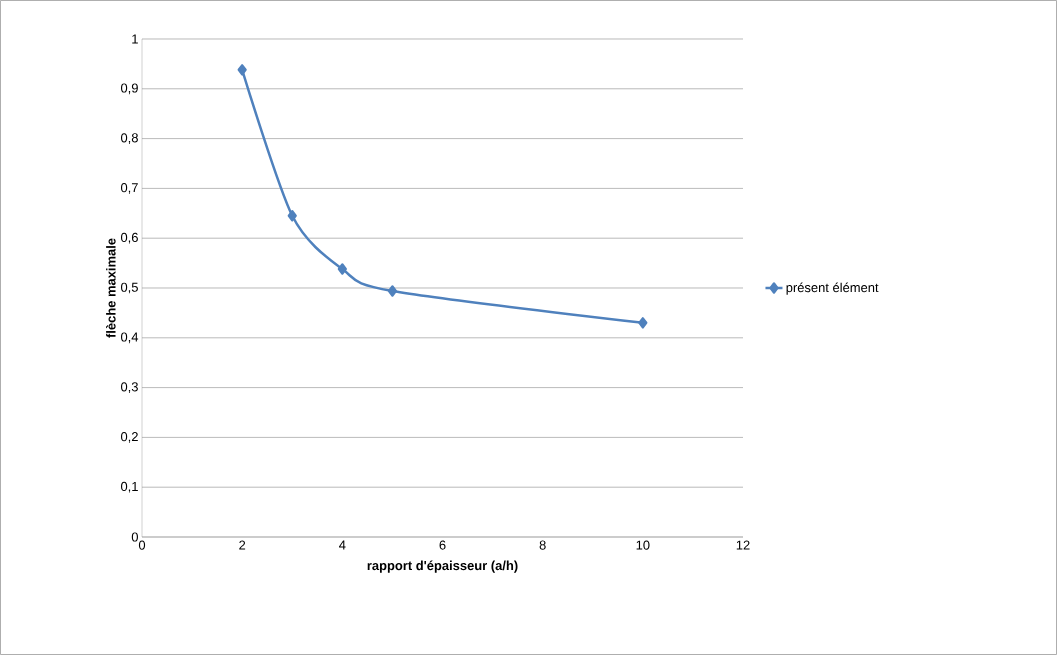 The image size is (1057, 655). Describe the element at coordinates (134, 537) in the screenshot. I see `y-tick-label: 0` at that location.